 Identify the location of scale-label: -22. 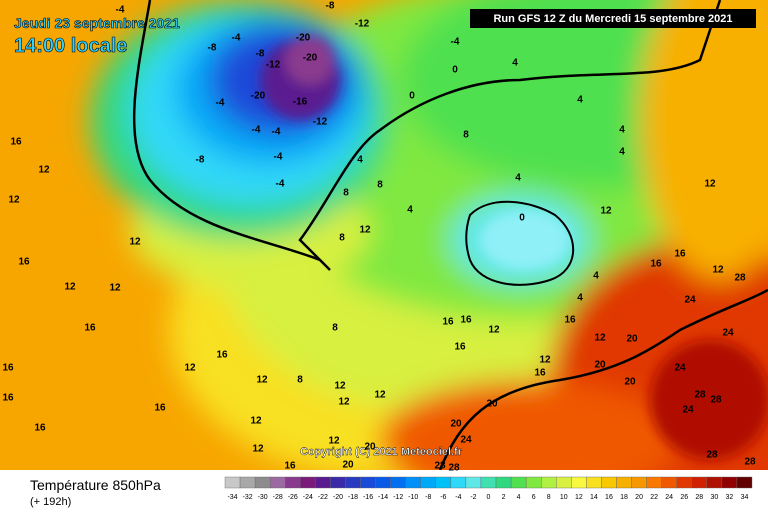
(323, 497).